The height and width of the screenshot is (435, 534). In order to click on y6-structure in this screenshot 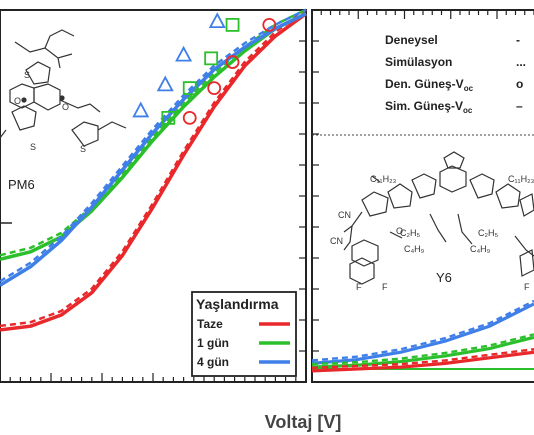, I will do `click(438, 218)`.